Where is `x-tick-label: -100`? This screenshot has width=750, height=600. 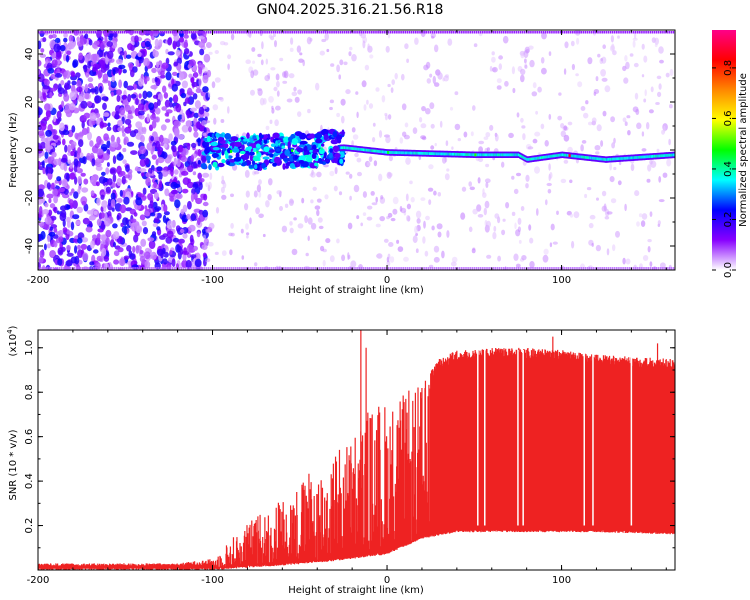
x-tick-label: -100 is located at coordinates (212, 580).